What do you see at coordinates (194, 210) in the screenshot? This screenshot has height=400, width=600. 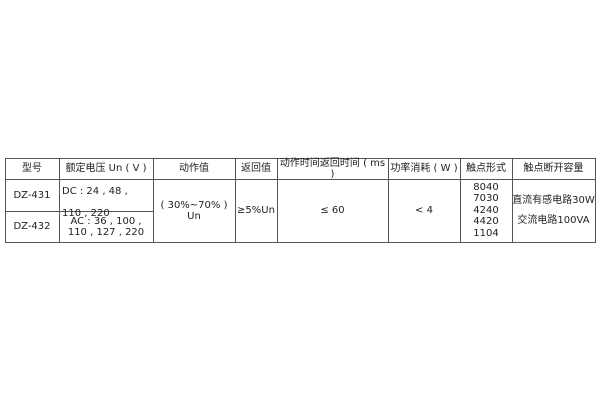 I see `action-value: ( 30%~70% ) Un` at bounding box center [194, 210].